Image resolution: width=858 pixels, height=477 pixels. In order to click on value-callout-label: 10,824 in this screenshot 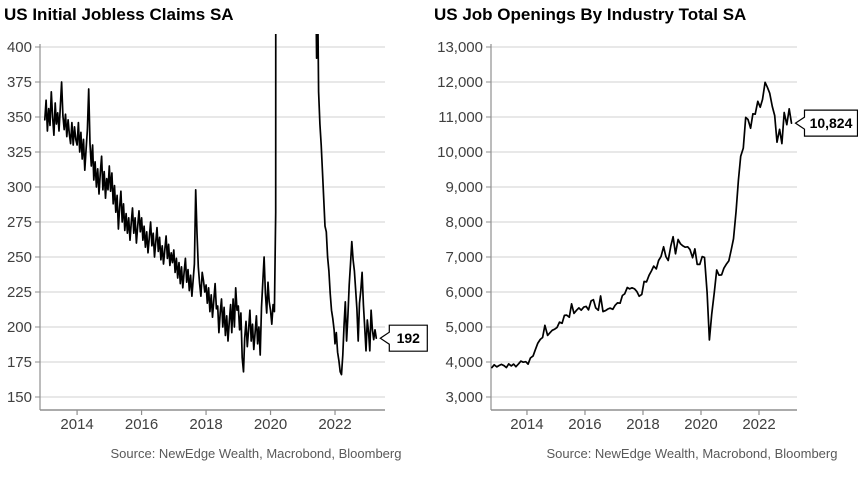, I will do `click(831, 123)`.